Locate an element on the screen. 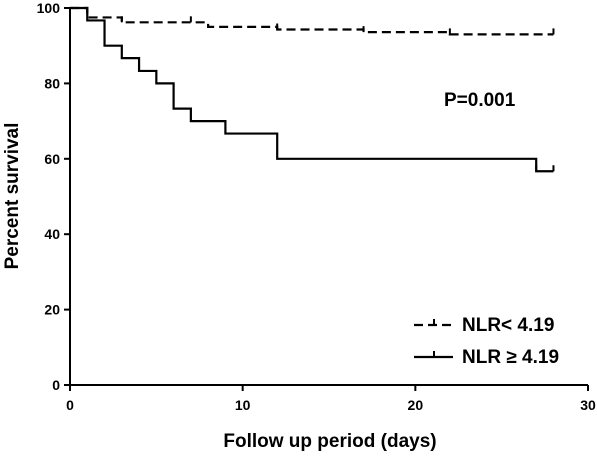 The image size is (597, 457). legend-label-low-nlr: NLR< 4.19 is located at coordinates (508, 325).